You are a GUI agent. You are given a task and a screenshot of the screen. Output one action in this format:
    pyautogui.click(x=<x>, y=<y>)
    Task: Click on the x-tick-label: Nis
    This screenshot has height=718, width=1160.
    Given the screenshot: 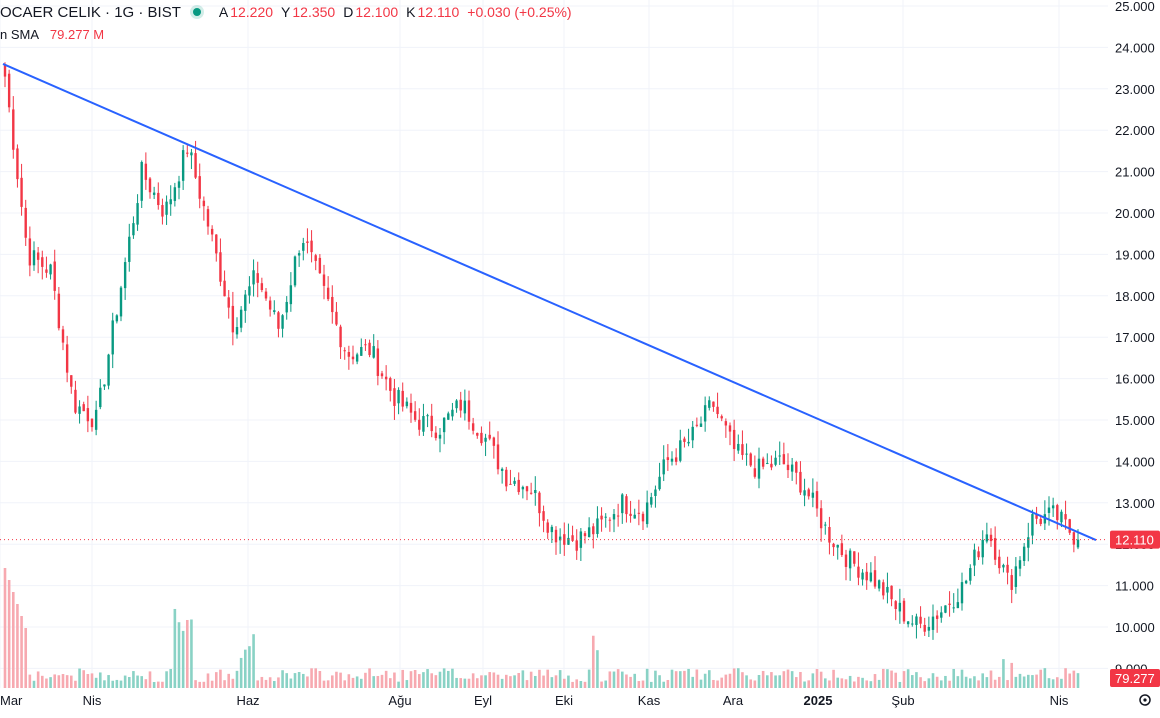 What is the action you would take?
    pyautogui.click(x=1059, y=700)
    